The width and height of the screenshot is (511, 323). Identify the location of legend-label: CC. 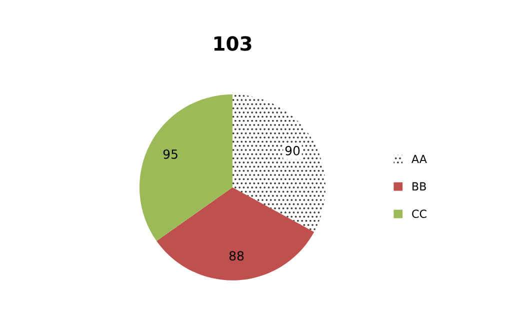
(419, 214).